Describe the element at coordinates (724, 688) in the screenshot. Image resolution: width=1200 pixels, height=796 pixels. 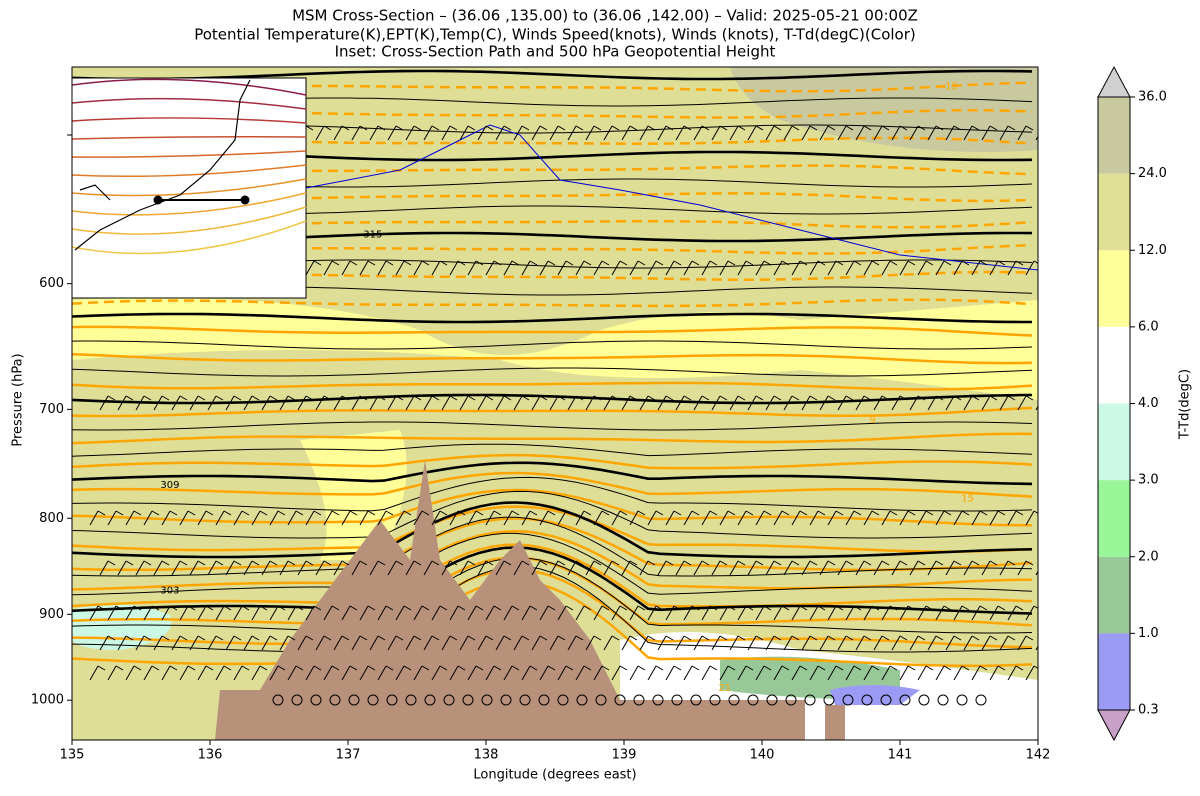
I see `contour-label: 21` at that location.